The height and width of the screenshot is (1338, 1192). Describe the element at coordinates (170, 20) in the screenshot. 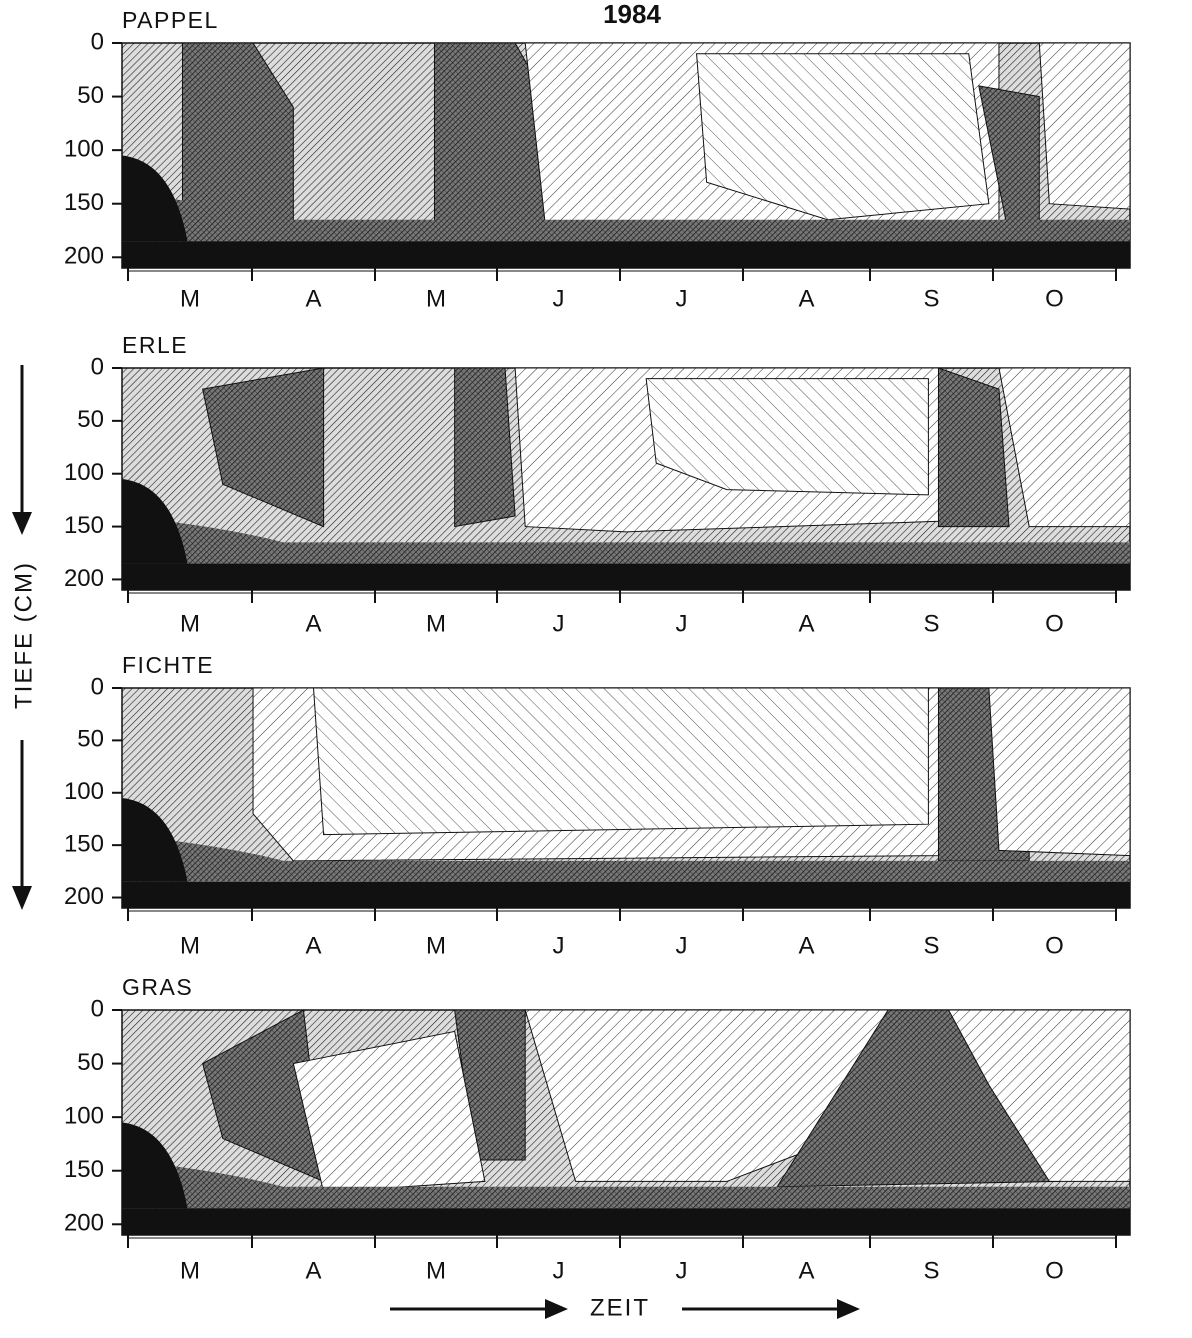

I see `panel-title: PAPPEL` at that location.